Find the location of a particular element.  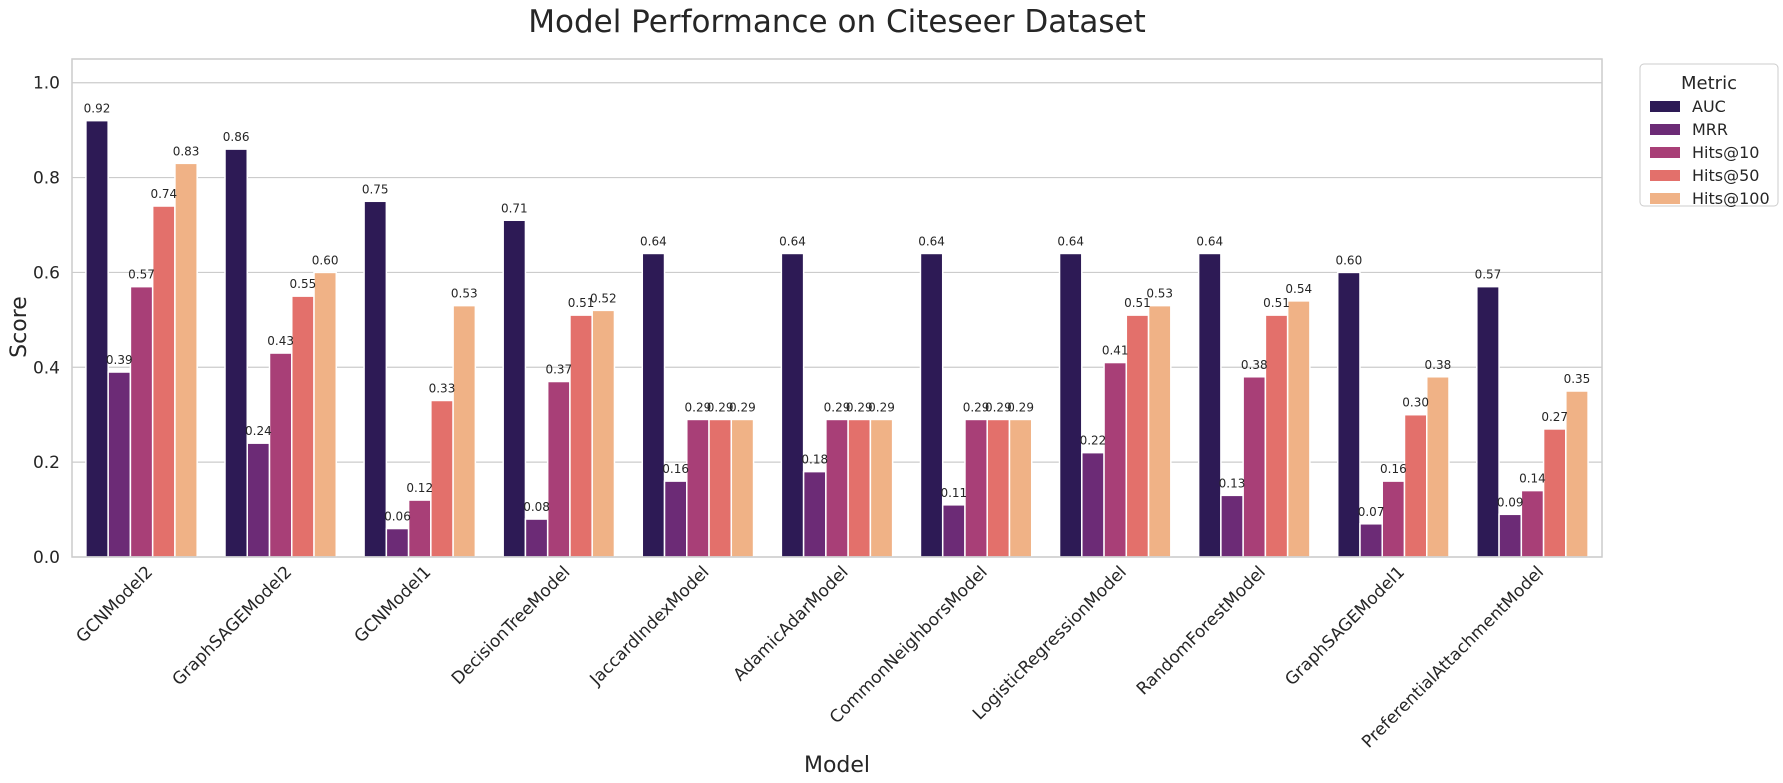

legend-title: Metric is located at coordinates (1709, 83).